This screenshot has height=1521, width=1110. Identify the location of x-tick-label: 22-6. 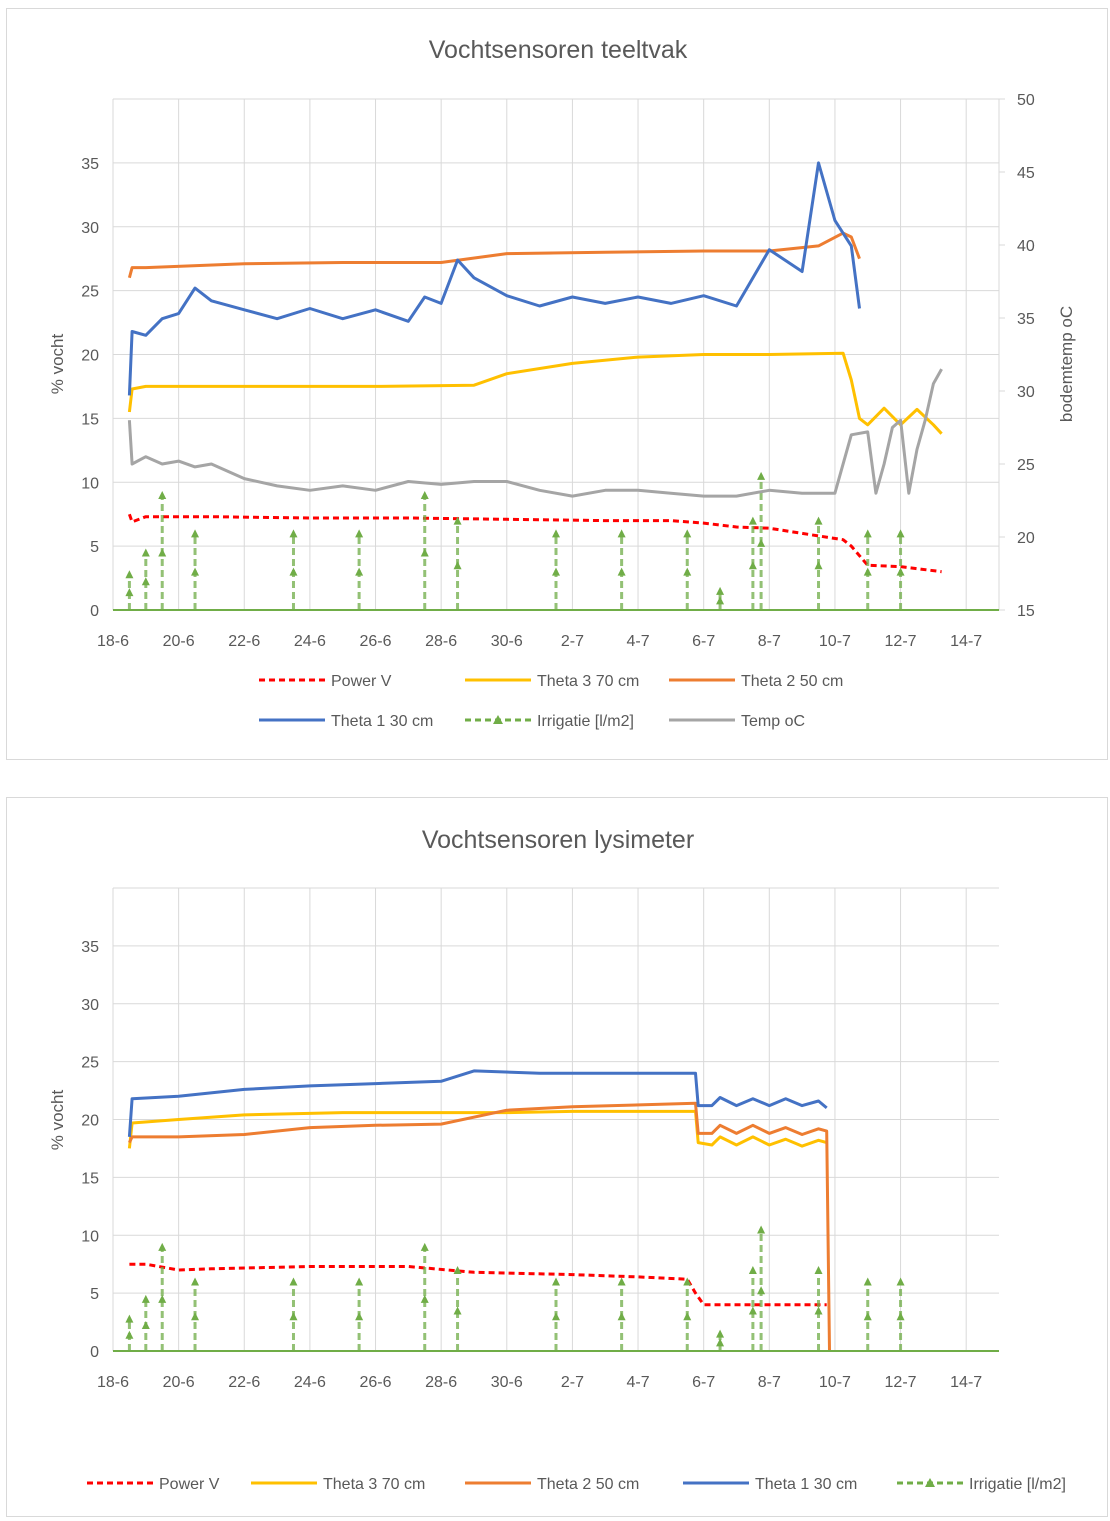
(244, 1382).